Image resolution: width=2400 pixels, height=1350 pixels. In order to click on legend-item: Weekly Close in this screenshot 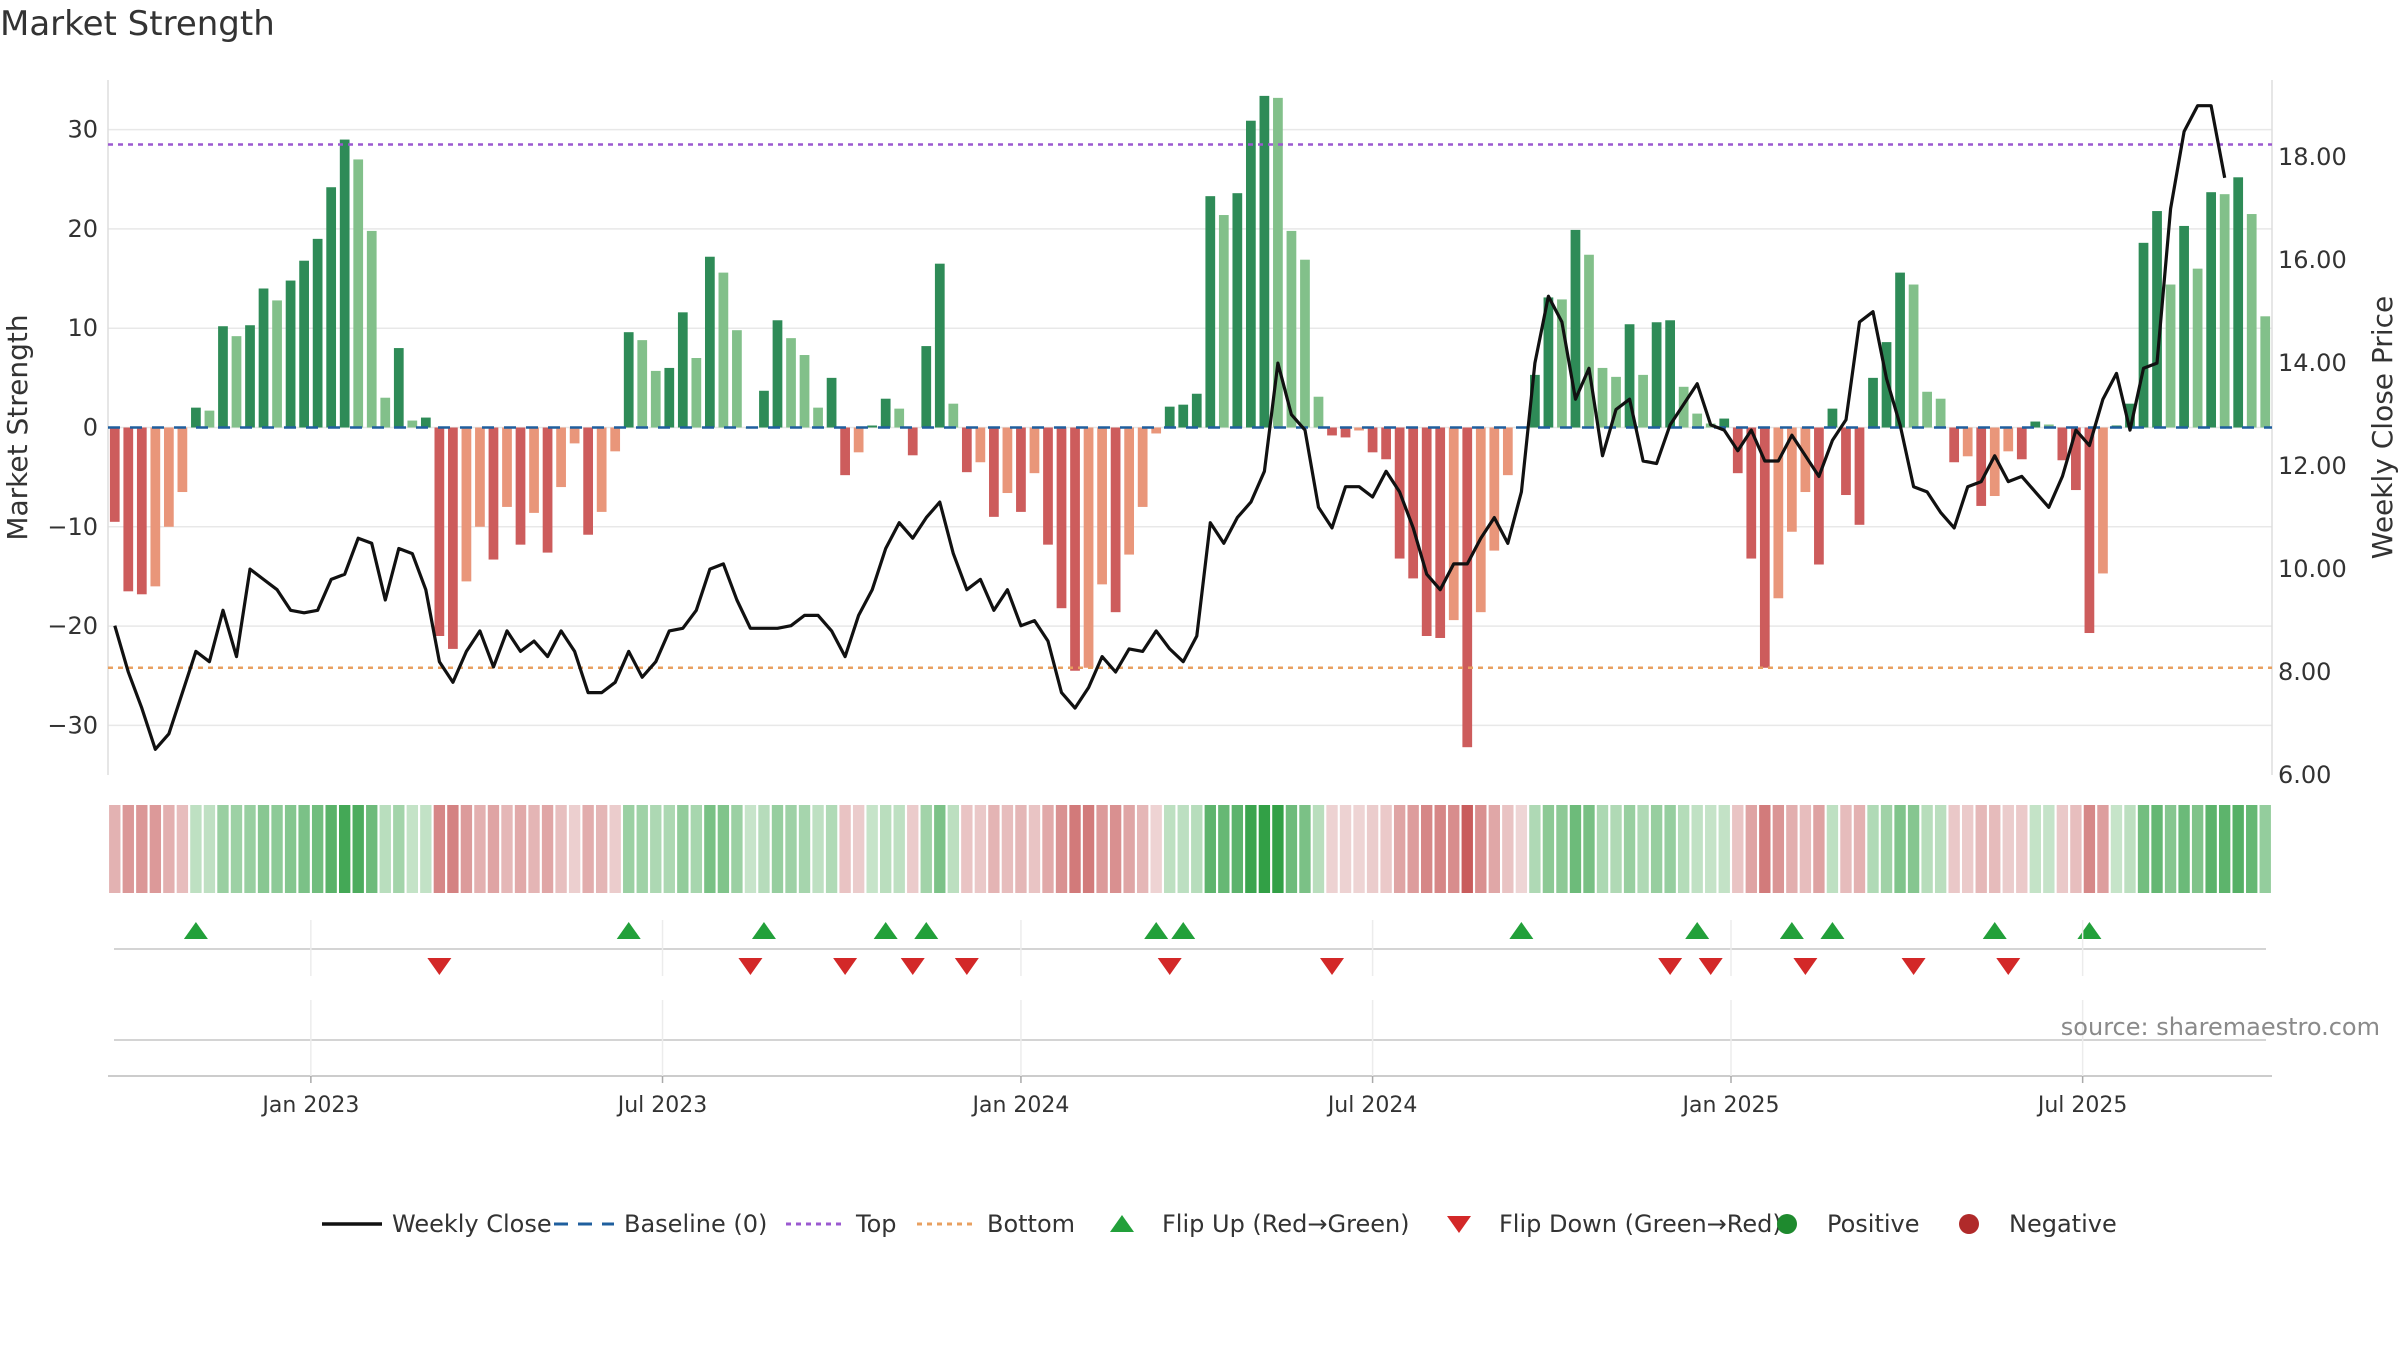, I will do `click(437, 1224)`.